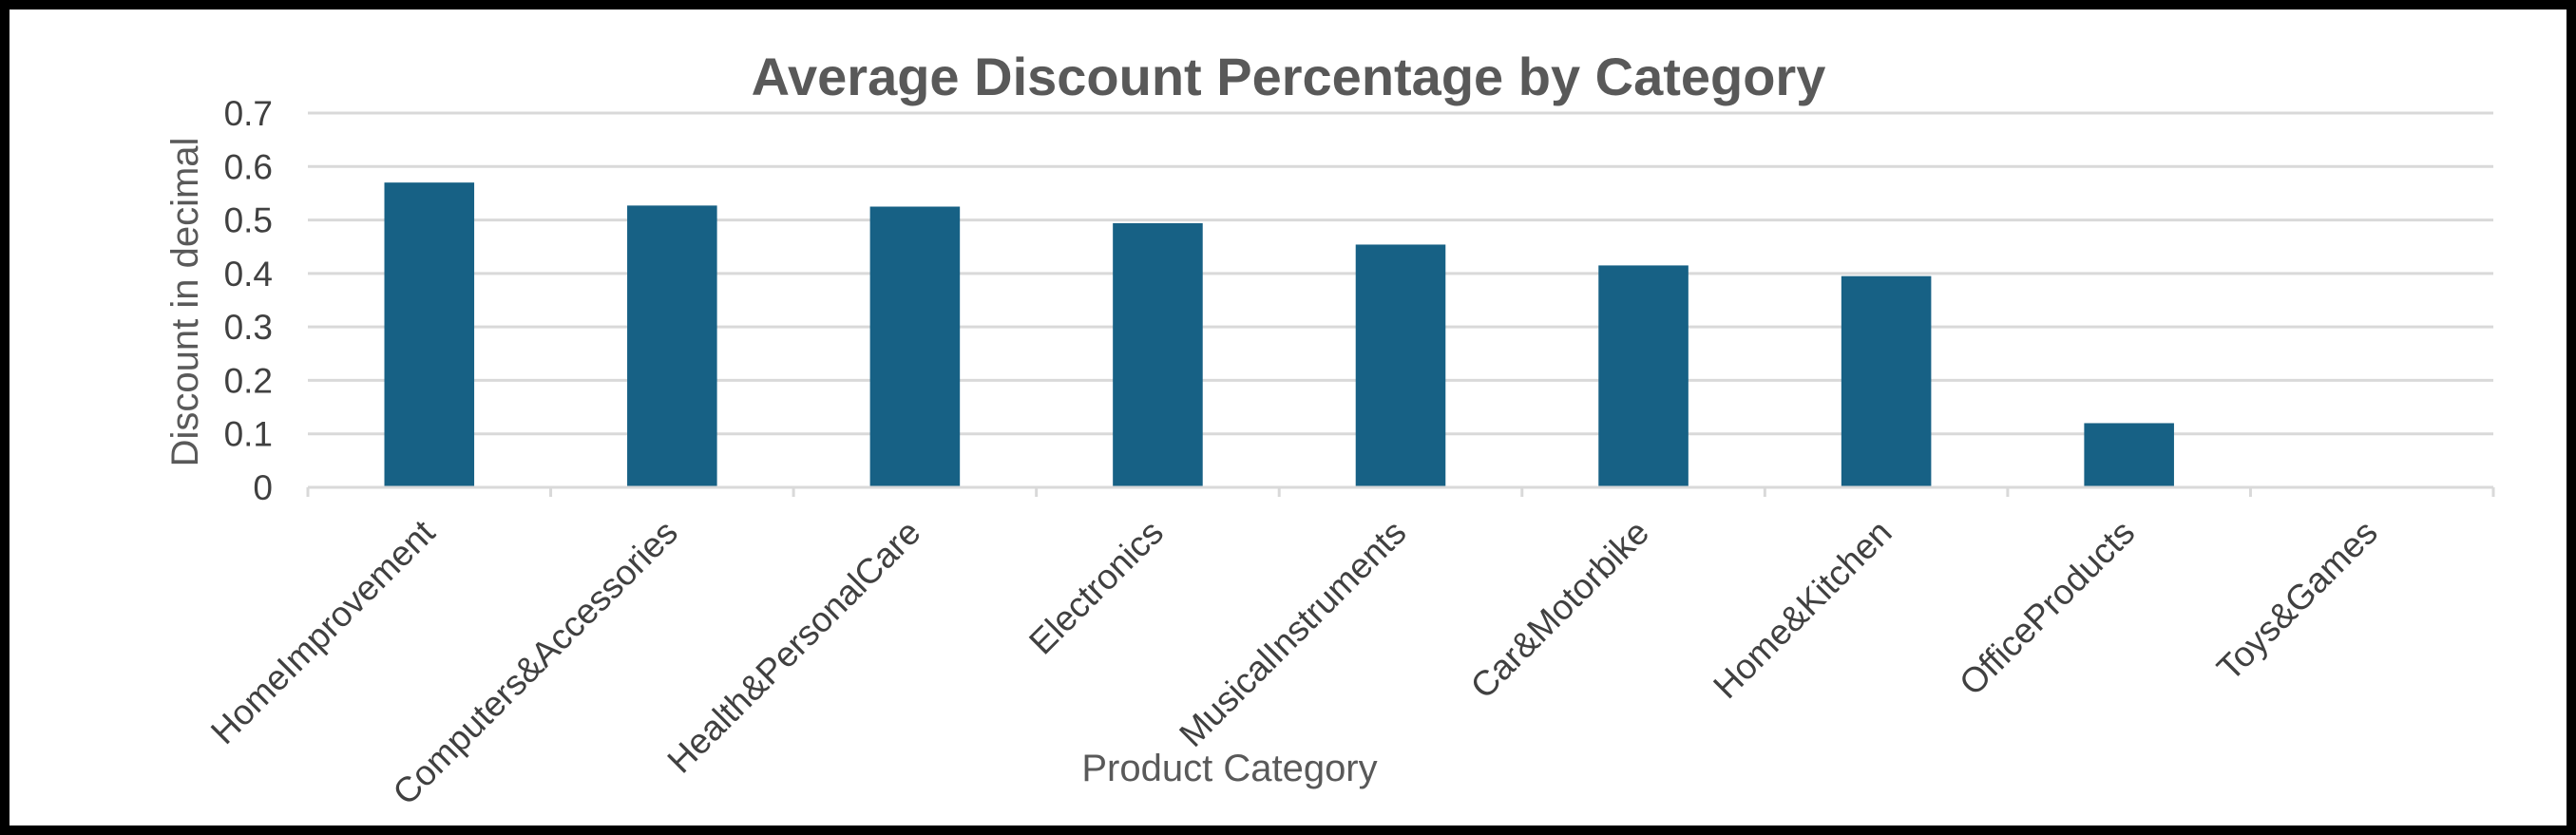 The height and width of the screenshot is (835, 2576). I want to click on x-tick-label: Home&Kitchen, so click(1802, 610).